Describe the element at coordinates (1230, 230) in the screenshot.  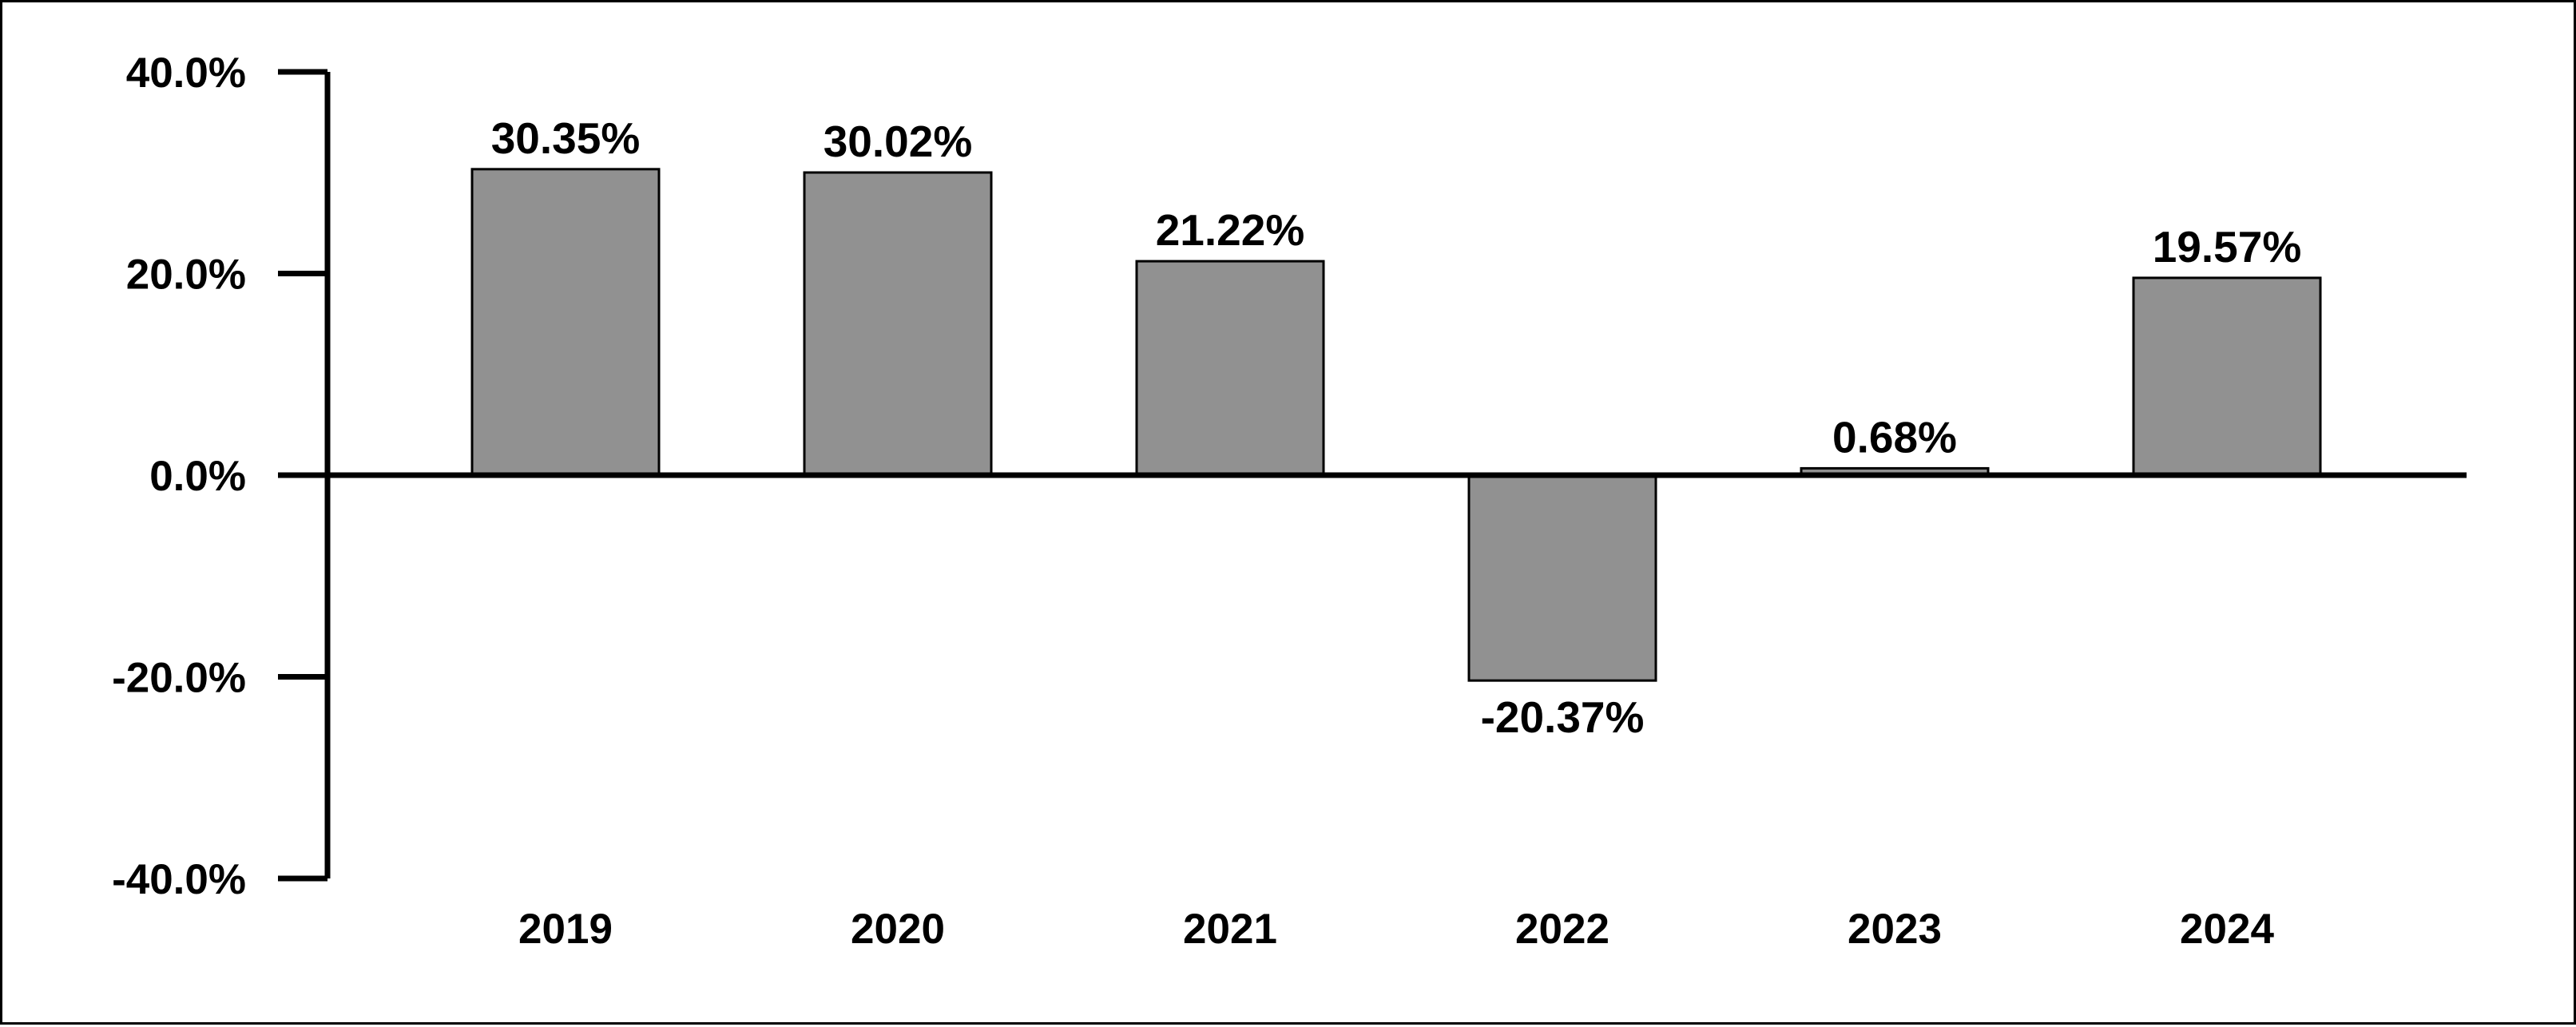
I see `data-label-2021: 21.22%` at that location.